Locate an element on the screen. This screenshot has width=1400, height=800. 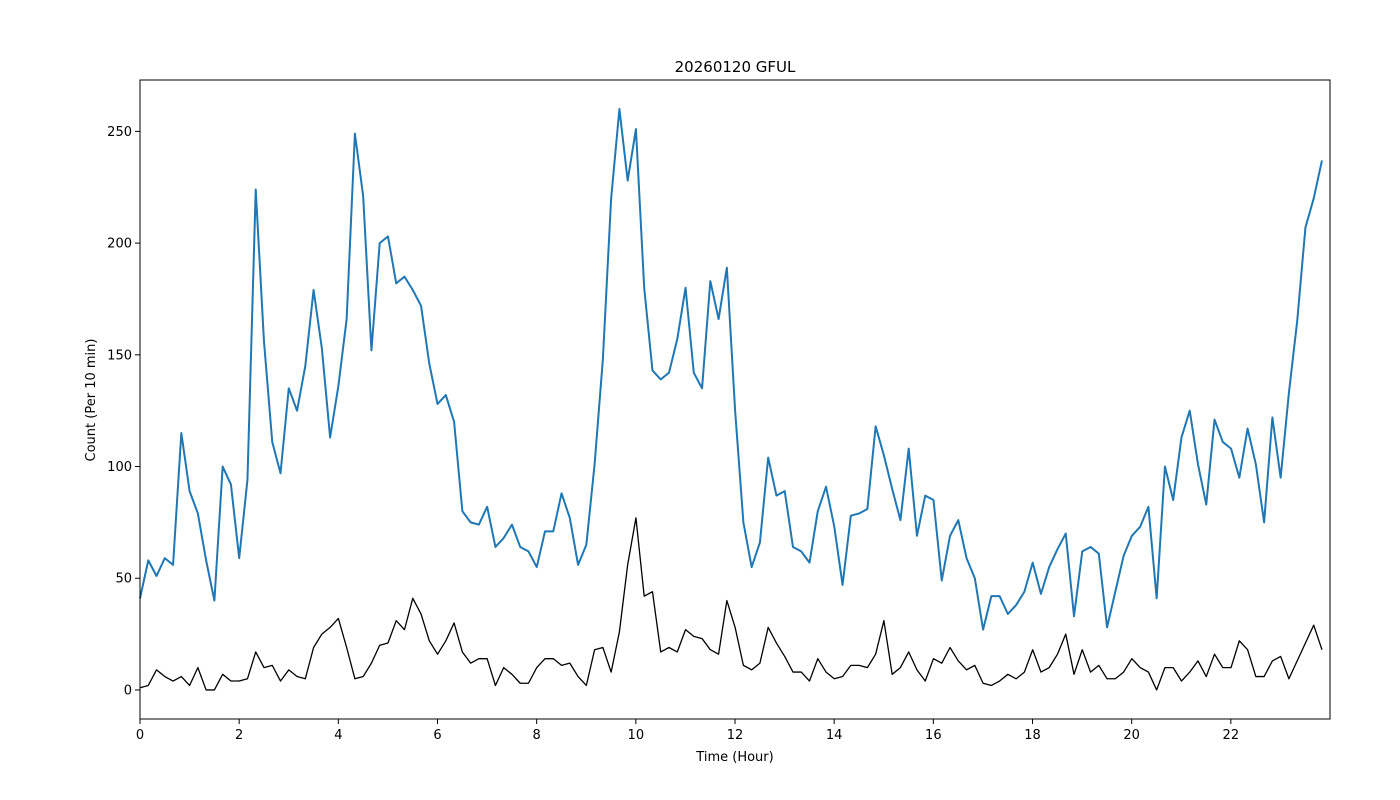
x-tick-label: 16 is located at coordinates (933, 735).